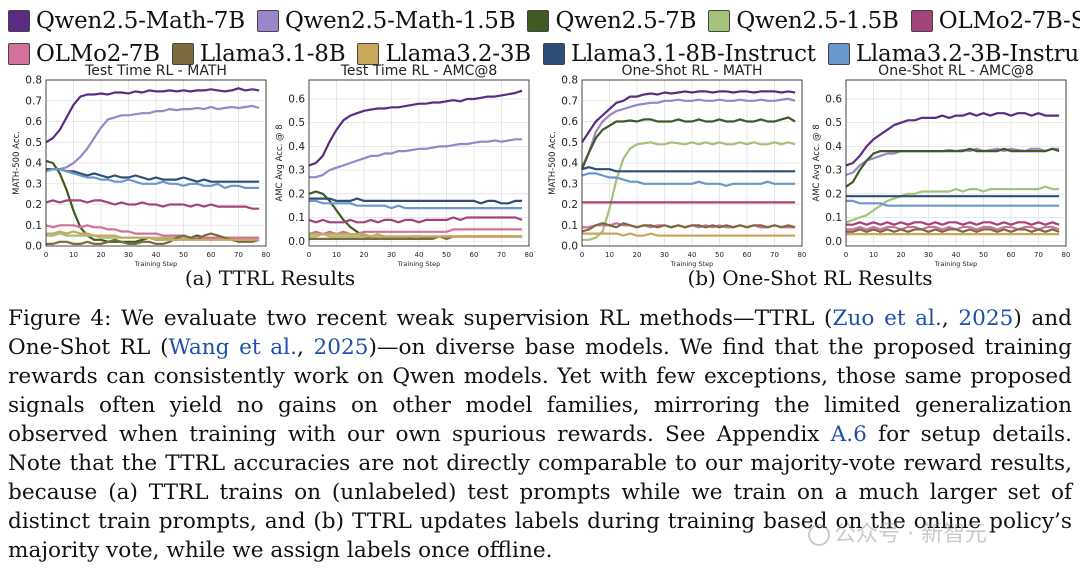 The width and height of the screenshot is (1080, 573). I want to click on x-tick-label: 40, so click(956, 255).